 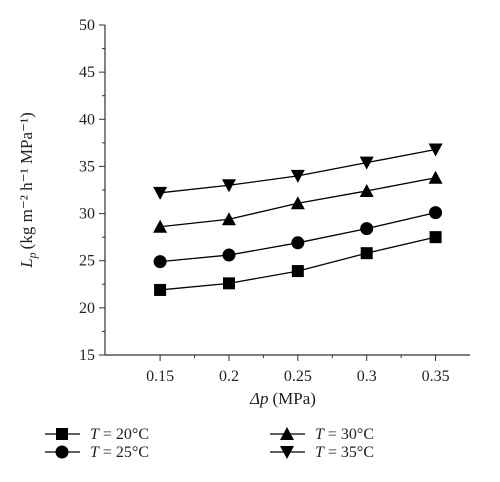 I want to click on legend-item: T = 30°C, so click(x=322, y=434).